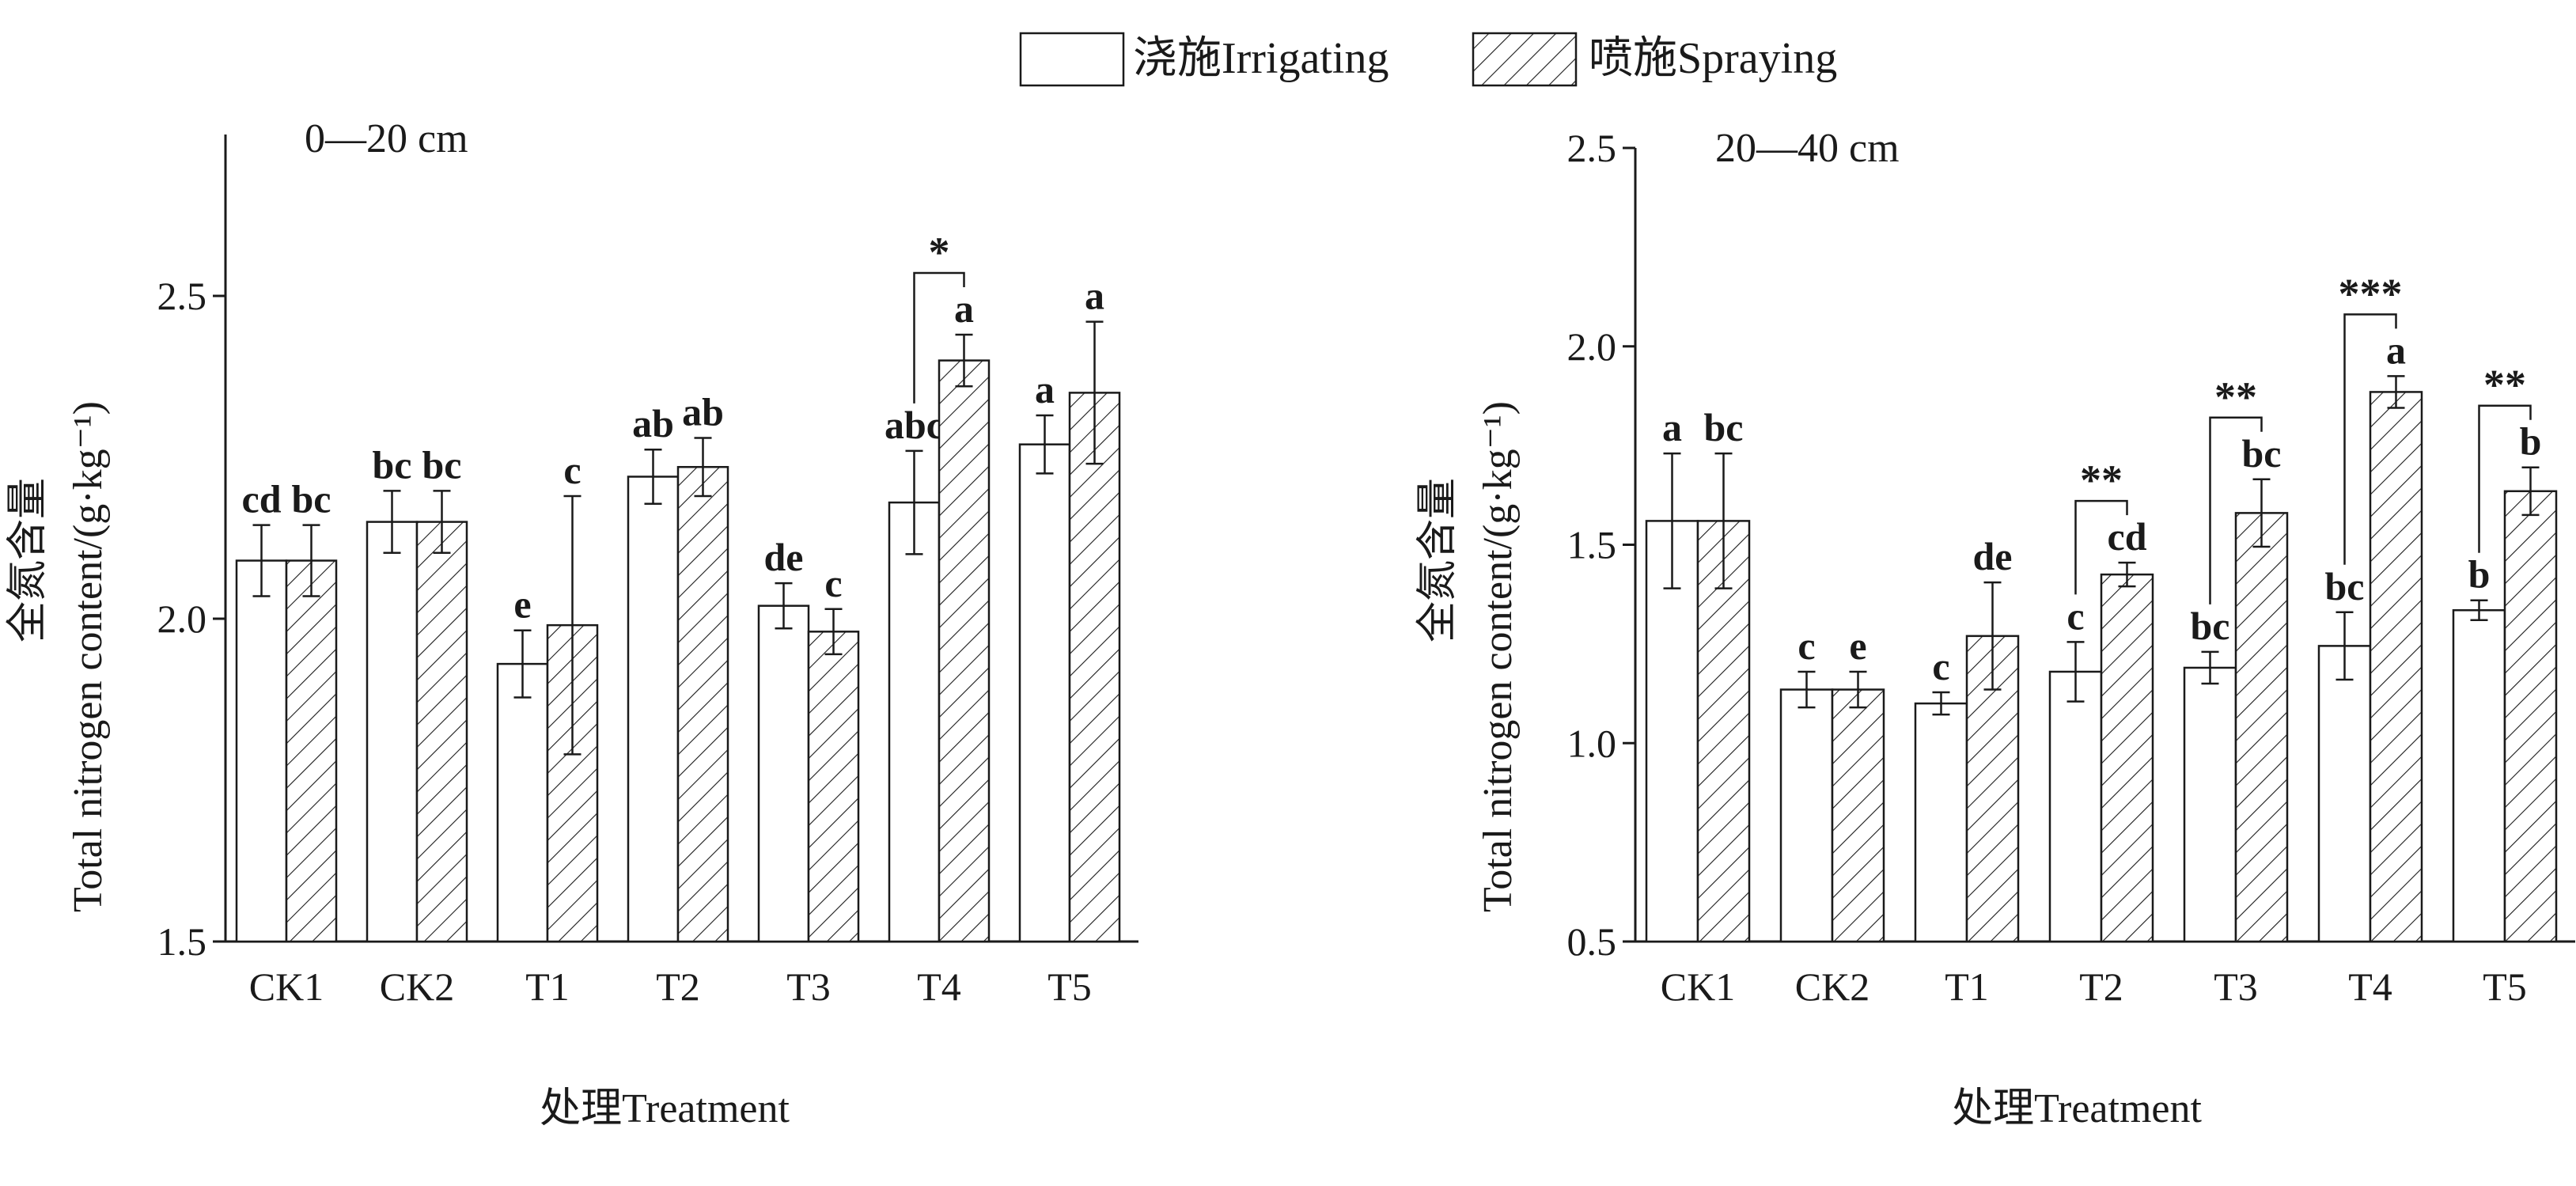  What do you see at coordinates (386, 138) in the screenshot?
I see `panel-label: 0—20 cm` at bounding box center [386, 138].